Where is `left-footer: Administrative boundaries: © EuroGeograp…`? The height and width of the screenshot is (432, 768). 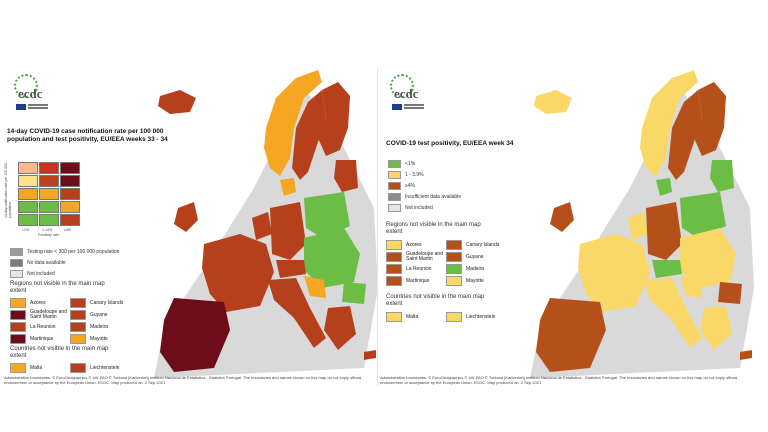 left-footer: Administrative boundaries: © EuroGeograp… is located at coordinates (183, 380).